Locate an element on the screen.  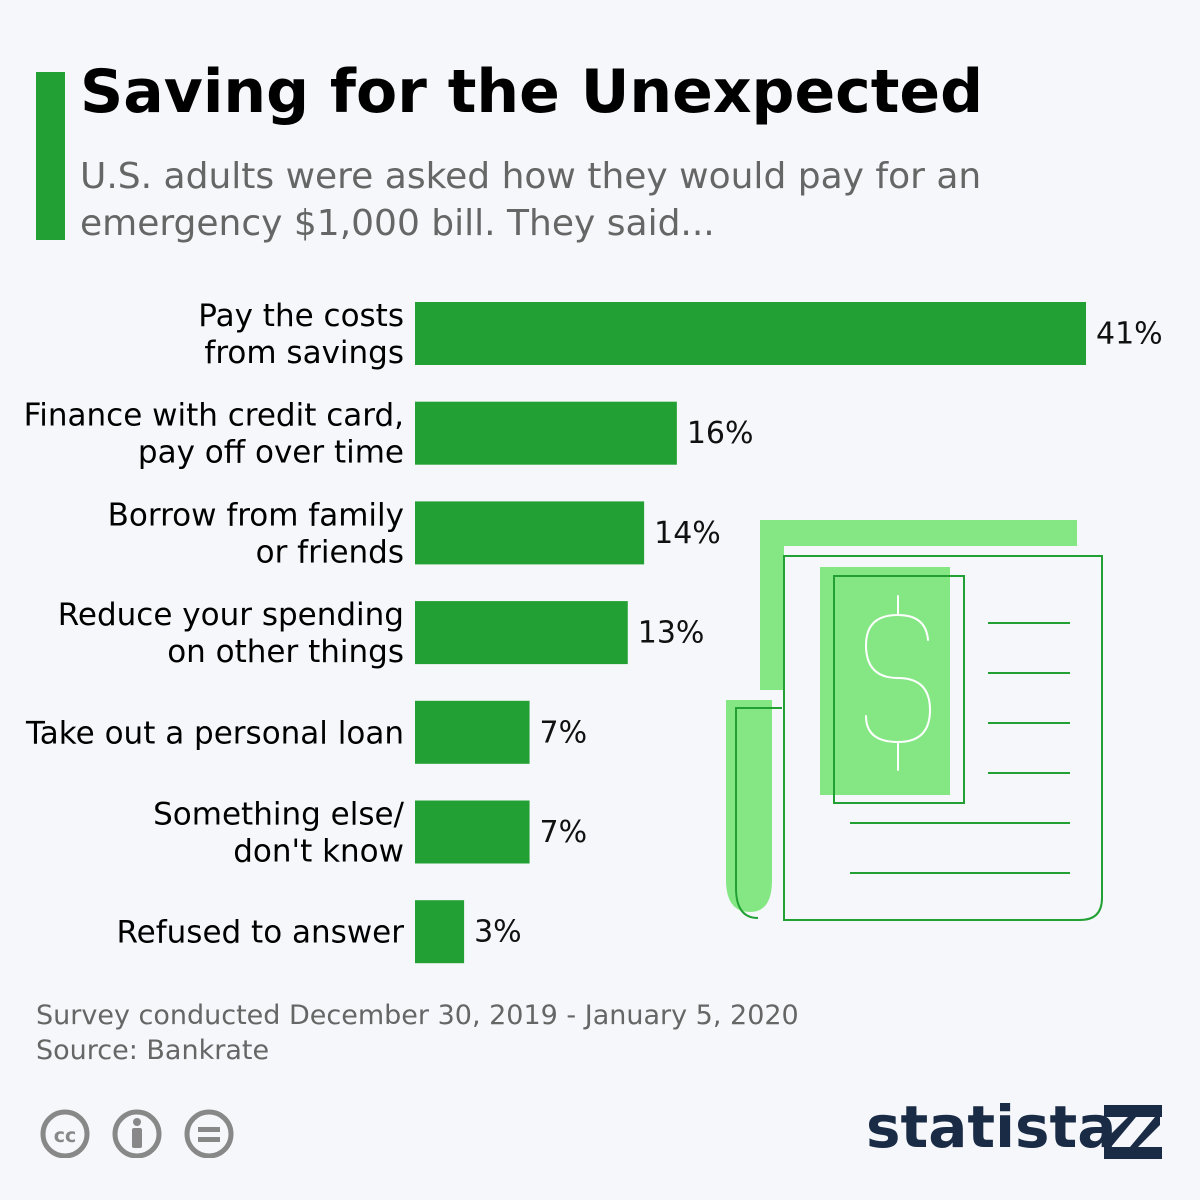
value-label-3: 14% is located at coordinates (687, 533).